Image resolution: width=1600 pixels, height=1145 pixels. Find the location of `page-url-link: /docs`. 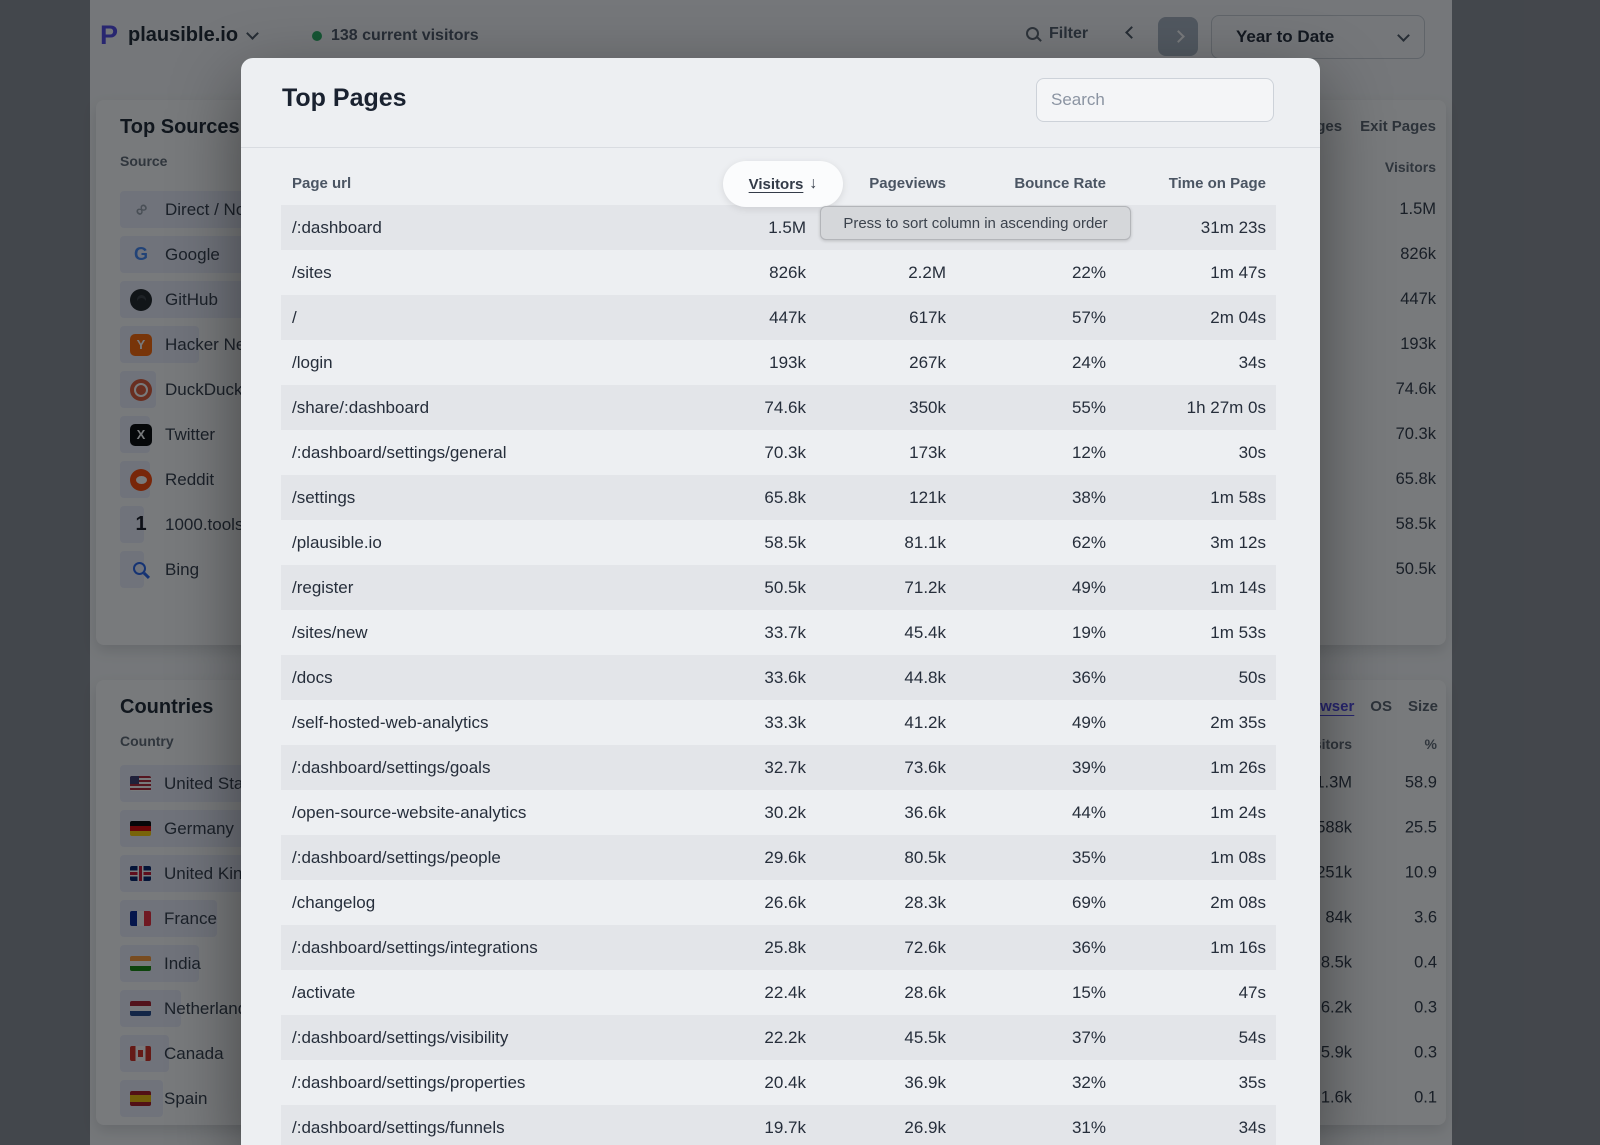

page-url-link: /docs is located at coordinates (312, 677).